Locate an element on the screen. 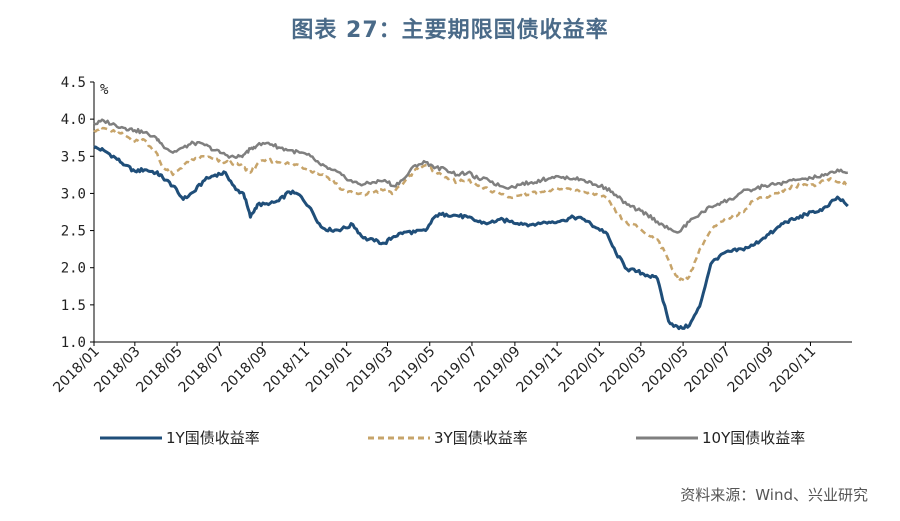 This screenshot has width=900, height=521. source-note: 资料来源：Wind、兴业研究 is located at coordinates (774, 495).